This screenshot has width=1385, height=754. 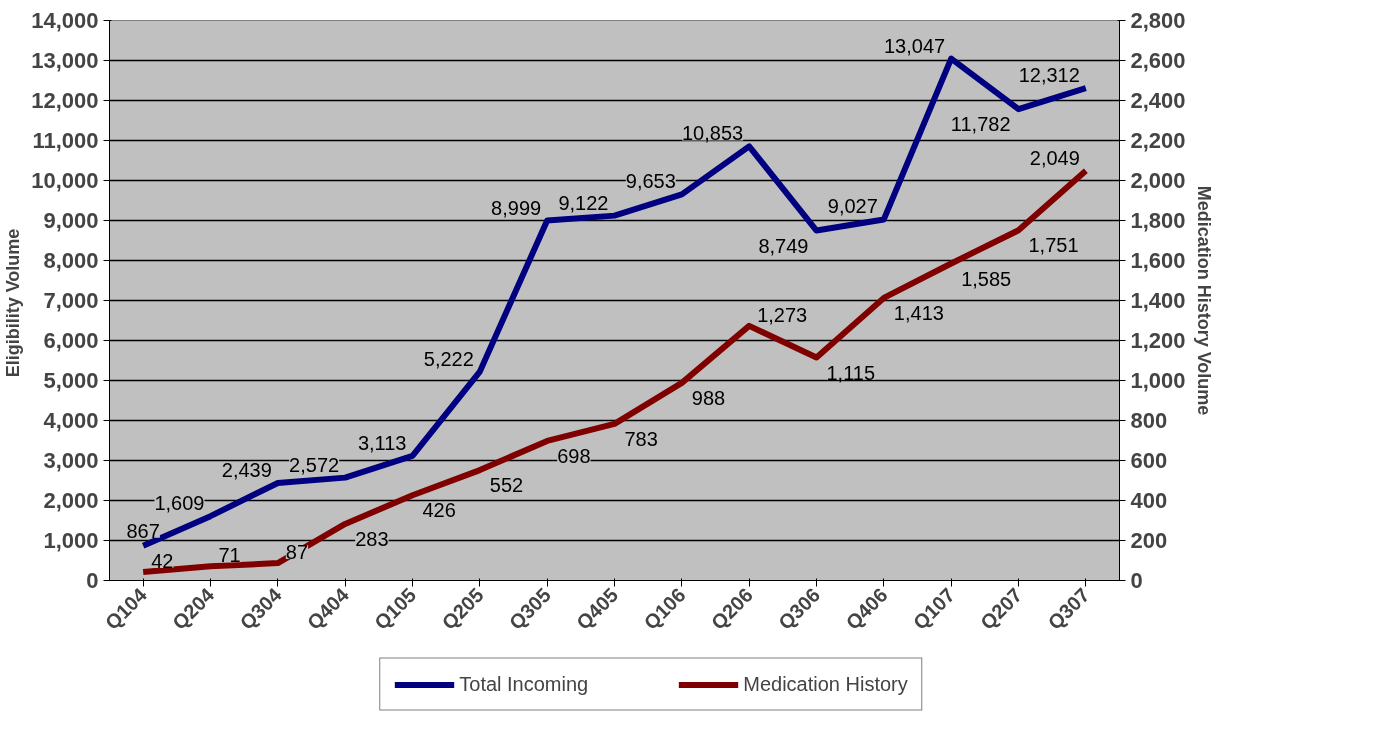 What do you see at coordinates (712, 133) in the screenshot?
I see `data-label: 10,853` at bounding box center [712, 133].